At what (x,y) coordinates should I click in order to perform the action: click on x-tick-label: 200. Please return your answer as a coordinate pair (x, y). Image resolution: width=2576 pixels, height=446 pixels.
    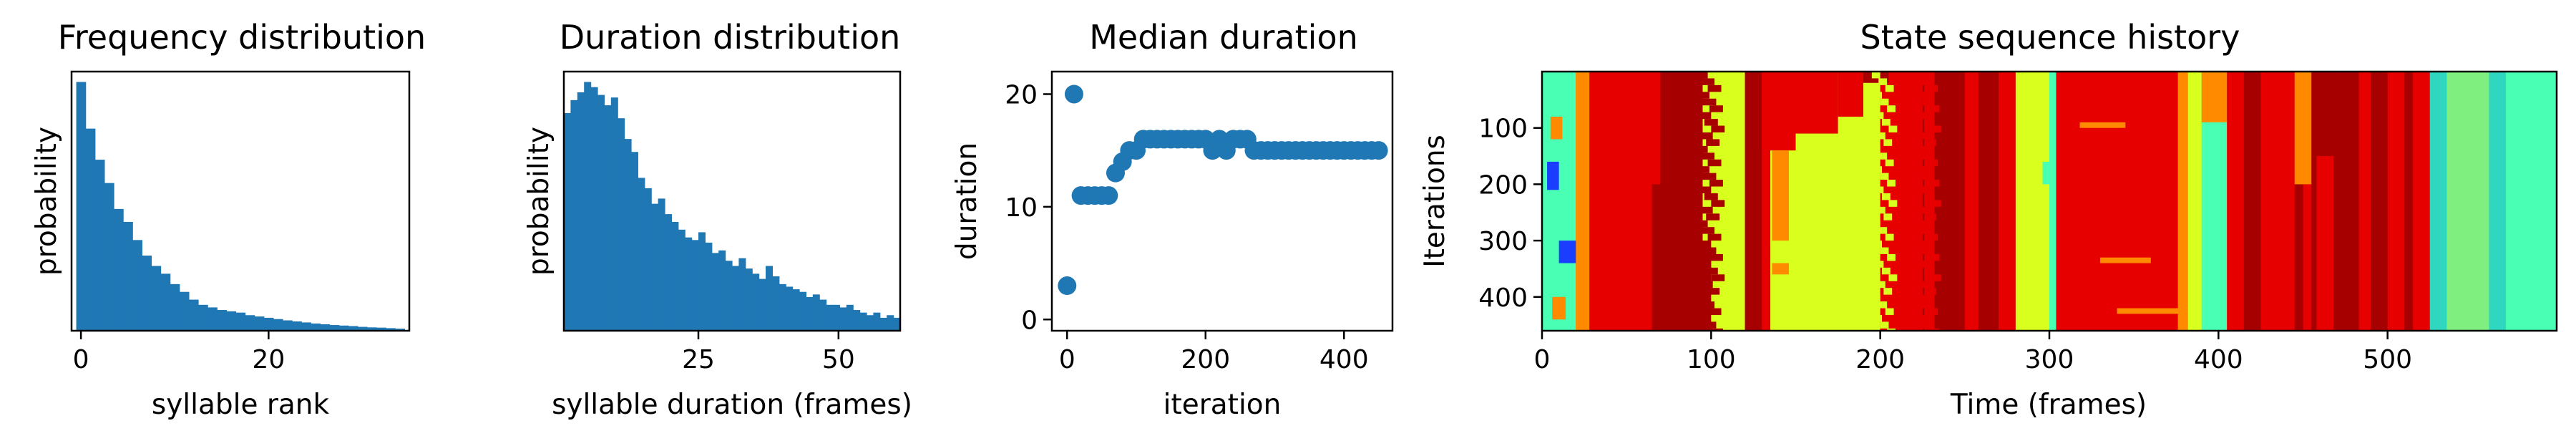
    Looking at the image, I should click on (1880, 359).